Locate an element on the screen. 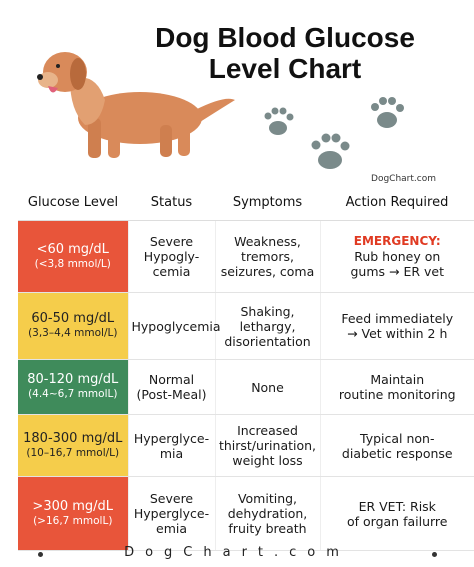 The image size is (474, 567). status-cell: Severe Hyperglyce-emia is located at coordinates (171, 513).